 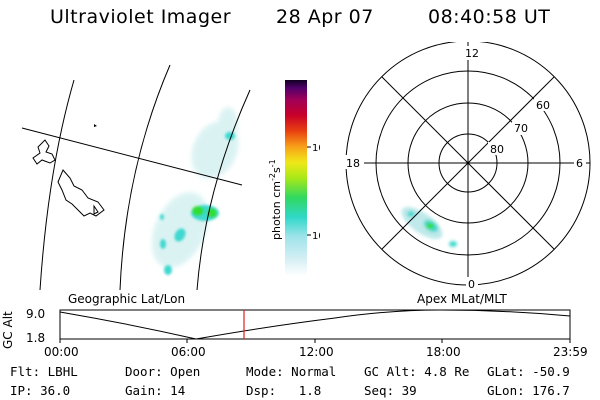 What do you see at coordinates (35, 338) in the screenshot?
I see `altitude-tick-min: 1.8` at bounding box center [35, 338].